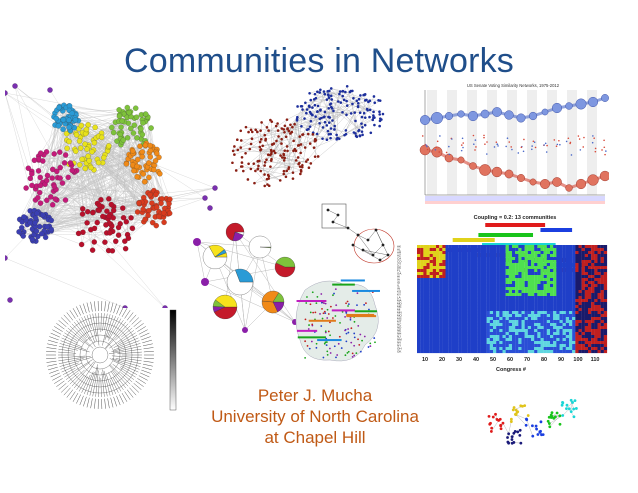  What do you see at coordinates (399, 292) in the screenshot?
I see `svg-text: KS` at bounding box center [399, 292].